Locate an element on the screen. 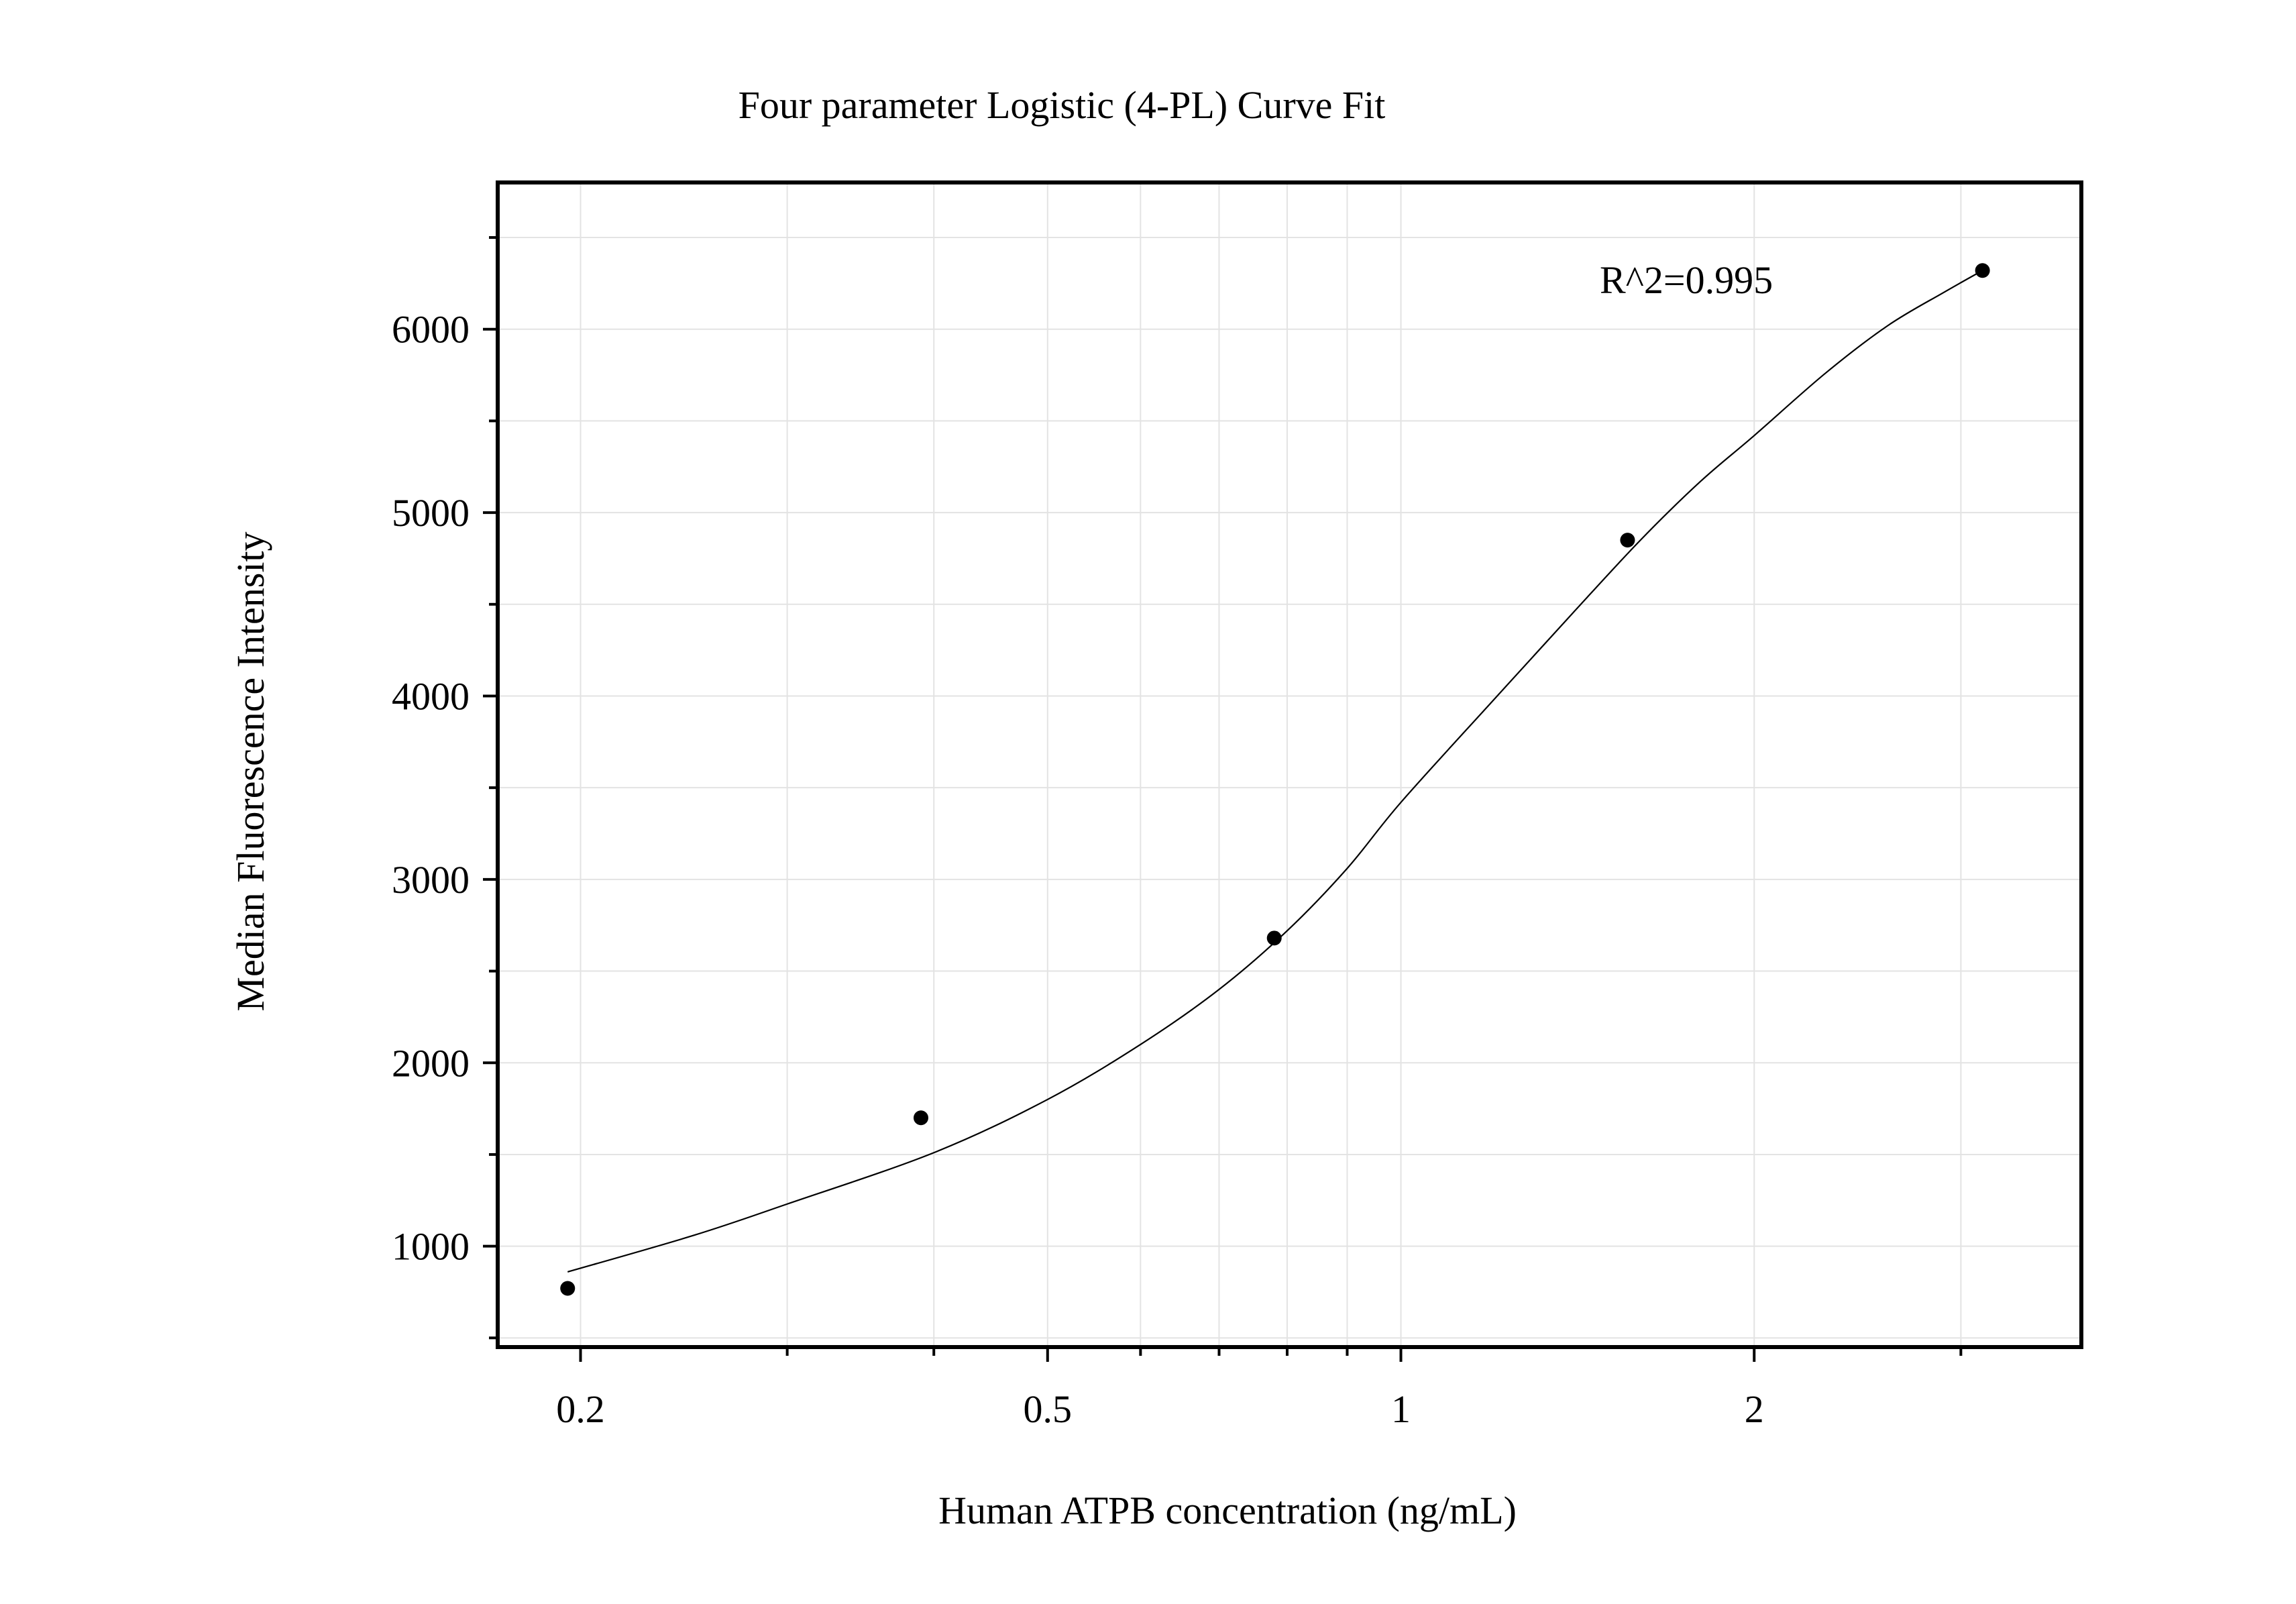 The width and height of the screenshot is (2296, 1604). y-axis-label: Median Fluorescence Intensity is located at coordinates (251, 771).